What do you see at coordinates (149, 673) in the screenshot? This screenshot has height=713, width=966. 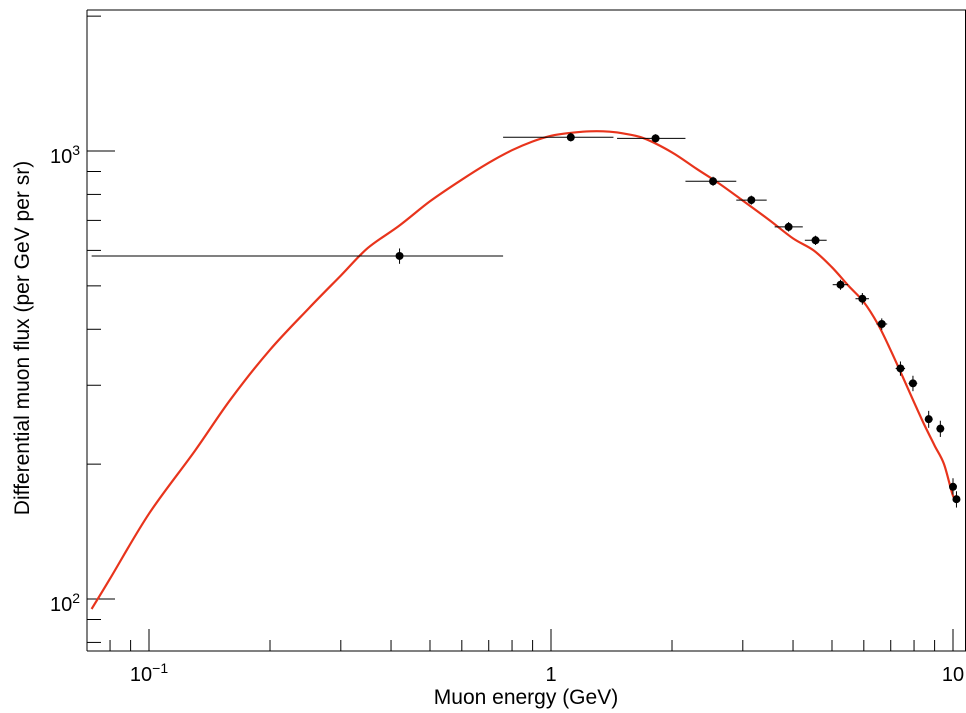 I see `x-tick-label: 10−1` at bounding box center [149, 673].